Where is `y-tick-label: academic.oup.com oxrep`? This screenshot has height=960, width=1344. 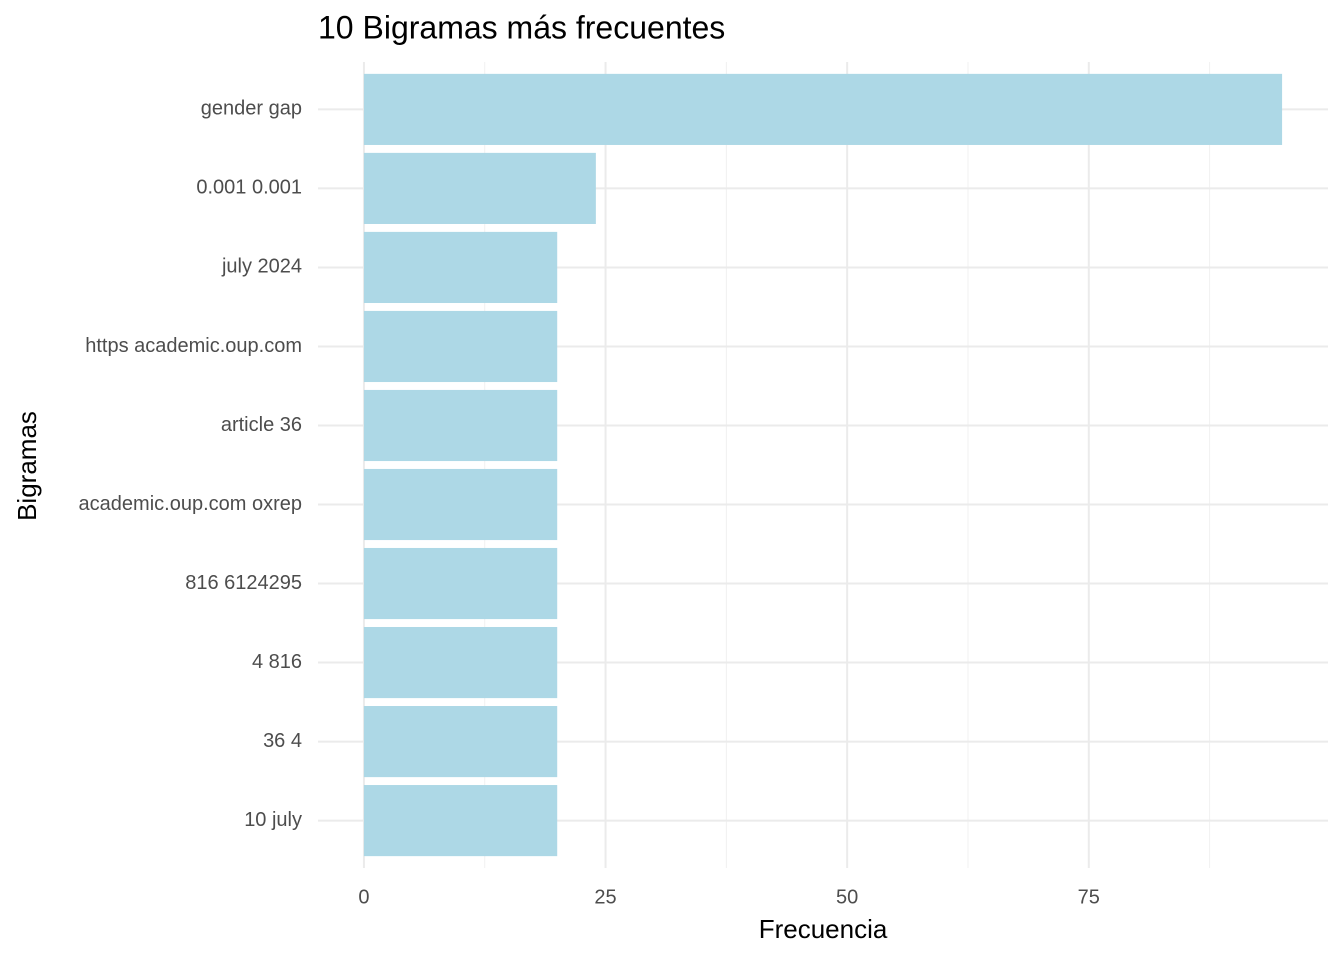
y-tick-label: academic.oup.com oxrep is located at coordinates (190, 504).